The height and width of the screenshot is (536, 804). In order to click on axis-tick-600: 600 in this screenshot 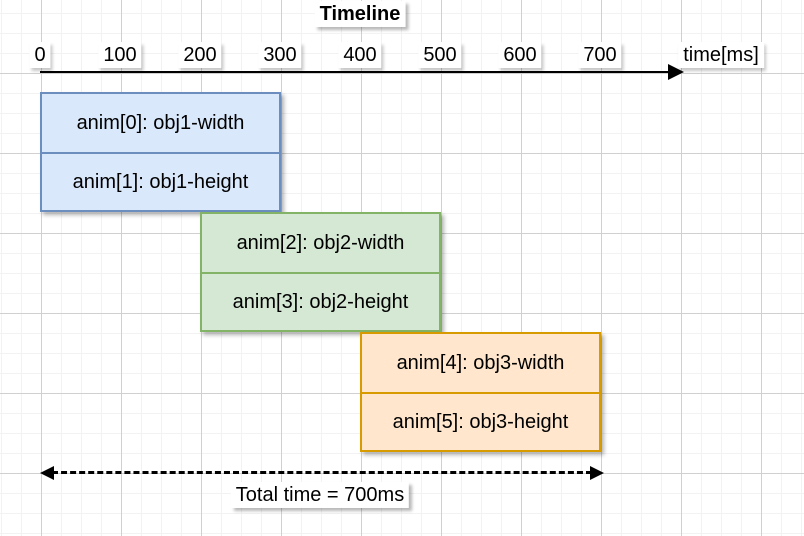, I will do `click(520, 55)`.